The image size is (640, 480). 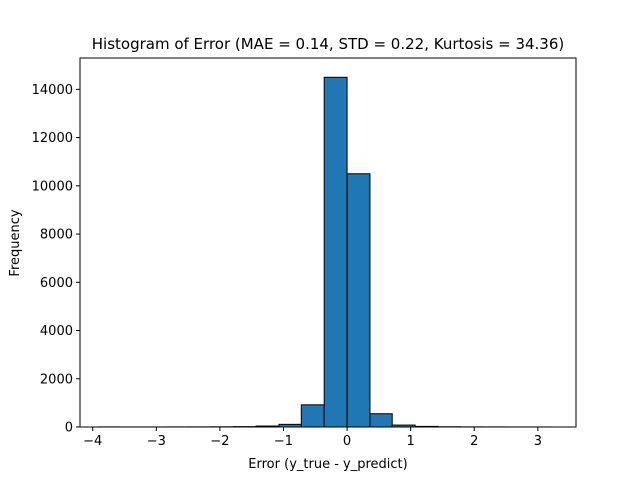 I want to click on y-tick-label: 14000, so click(x=52, y=90).